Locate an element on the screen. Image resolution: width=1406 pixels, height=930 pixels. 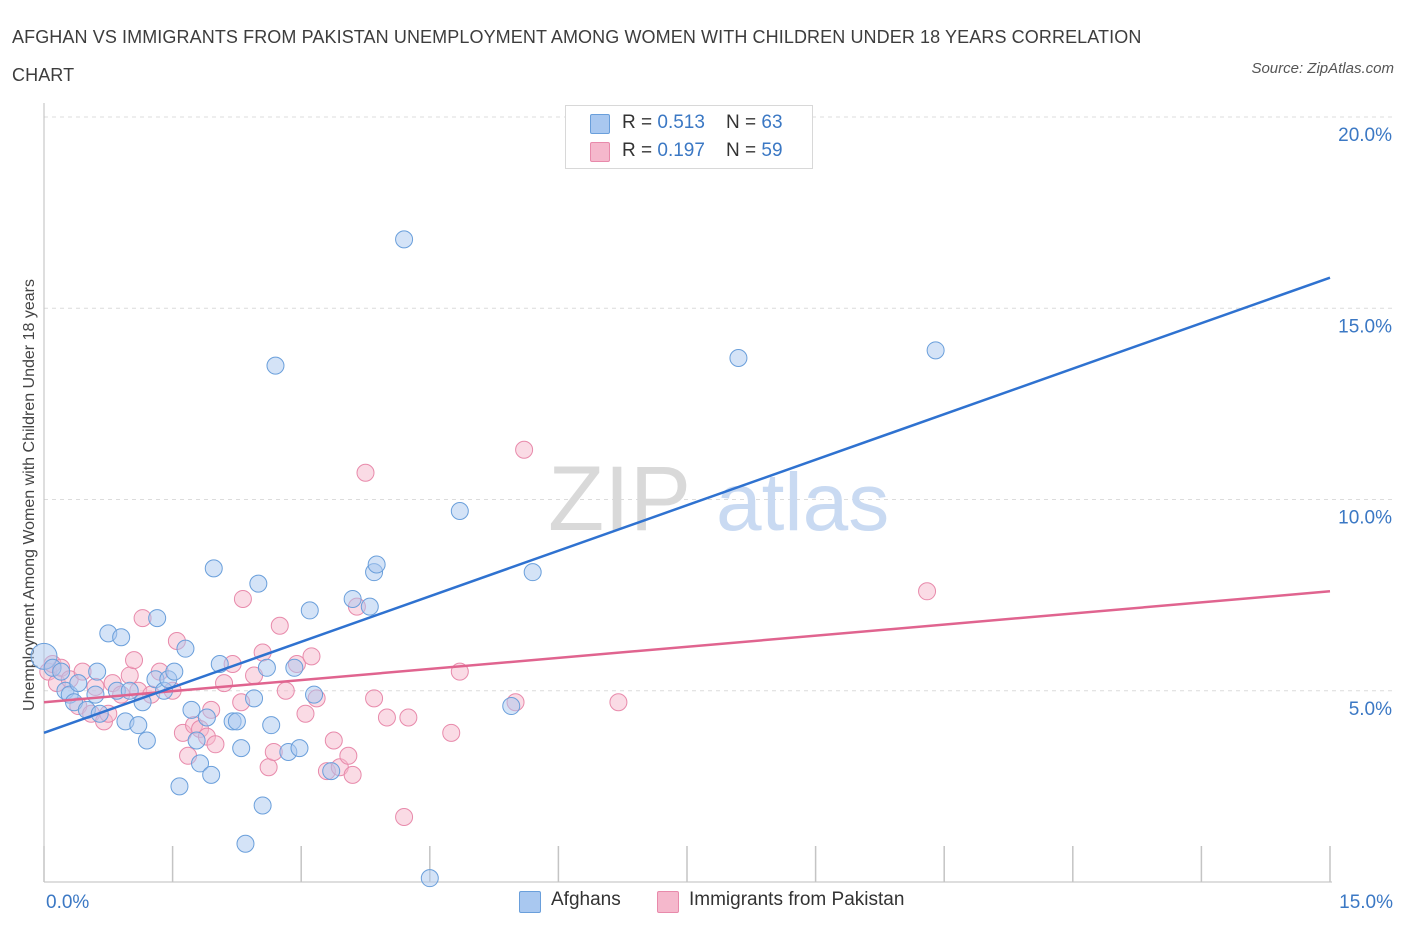
bottom-legend-label-afghans: Afghans is located at coordinates (586, 899).